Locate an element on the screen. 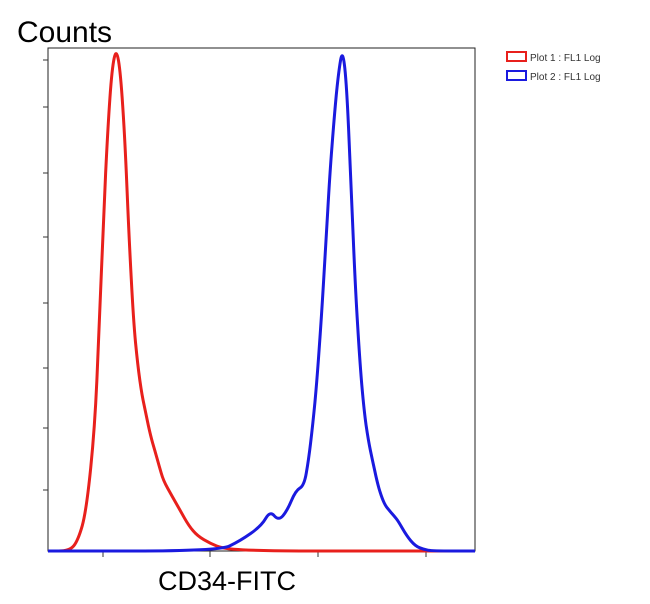 The height and width of the screenshot is (604, 650). legend: Plot 1 : FL1 Log Plot 2 : FL1 Log is located at coordinates (553, 67).